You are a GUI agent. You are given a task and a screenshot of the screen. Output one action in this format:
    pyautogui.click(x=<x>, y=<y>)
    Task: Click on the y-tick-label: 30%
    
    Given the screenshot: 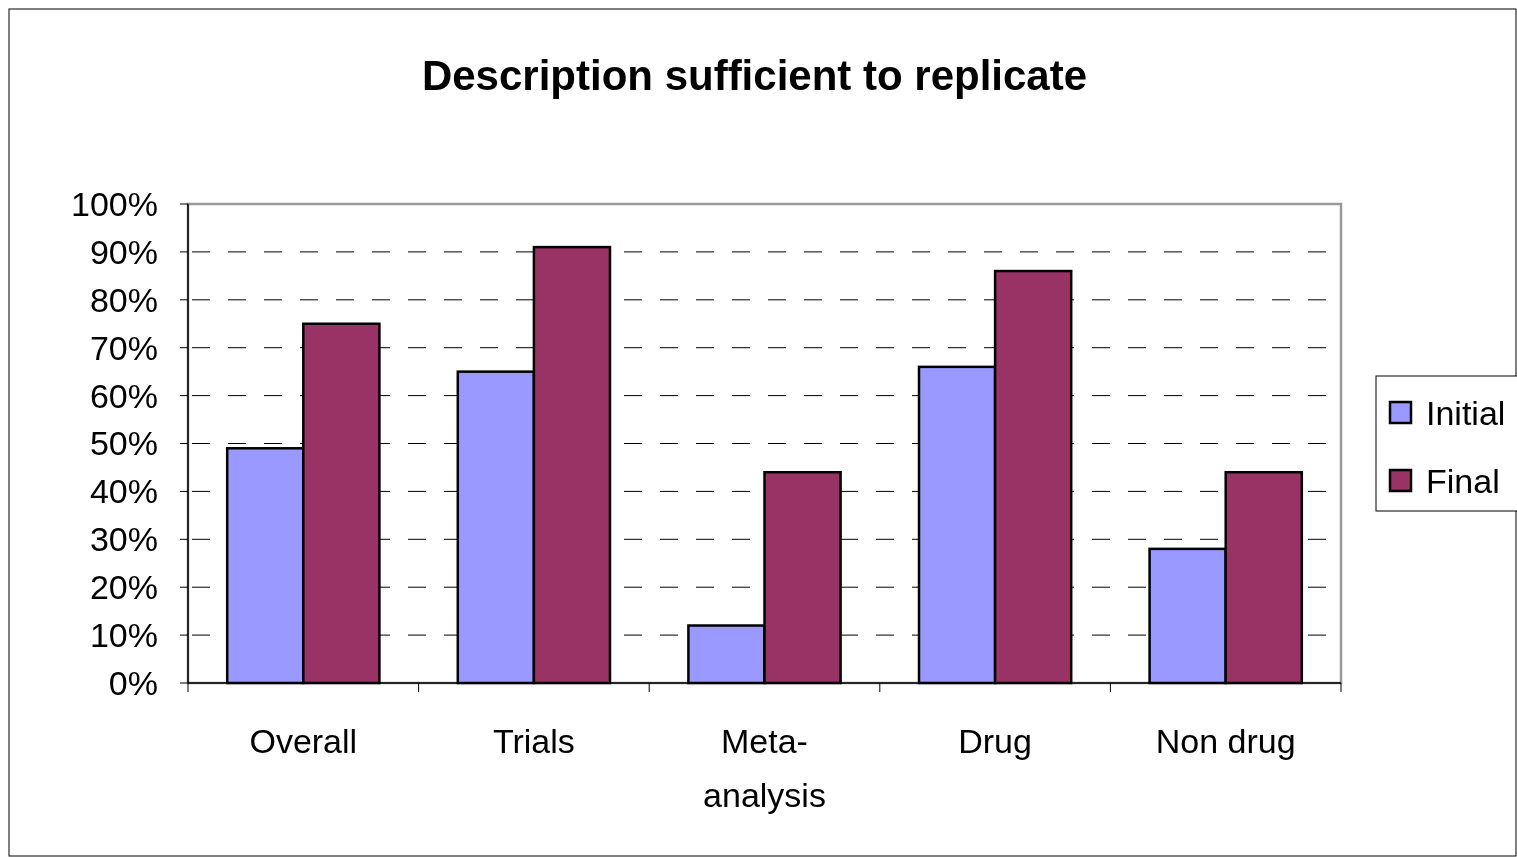 What is the action you would take?
    pyautogui.click(x=123, y=539)
    